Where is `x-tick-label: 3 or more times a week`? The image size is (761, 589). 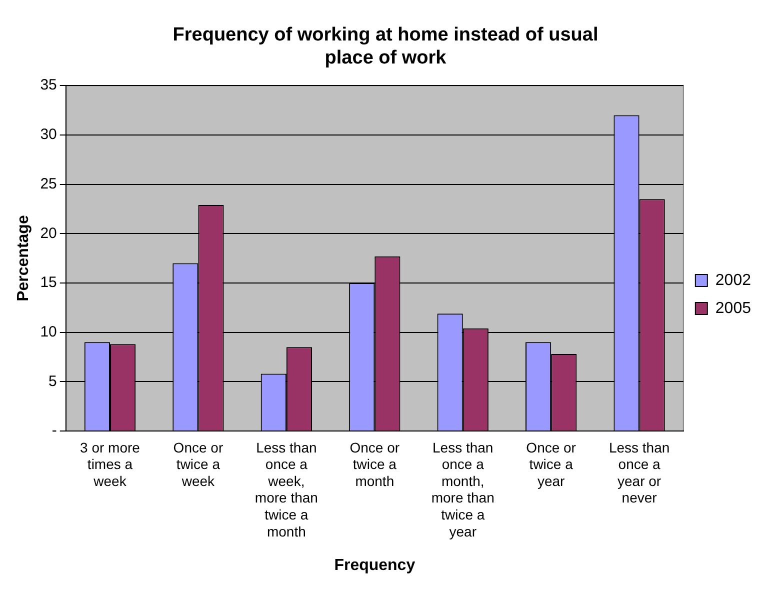
x-tick-label: 3 or more times a week is located at coordinates (110, 464).